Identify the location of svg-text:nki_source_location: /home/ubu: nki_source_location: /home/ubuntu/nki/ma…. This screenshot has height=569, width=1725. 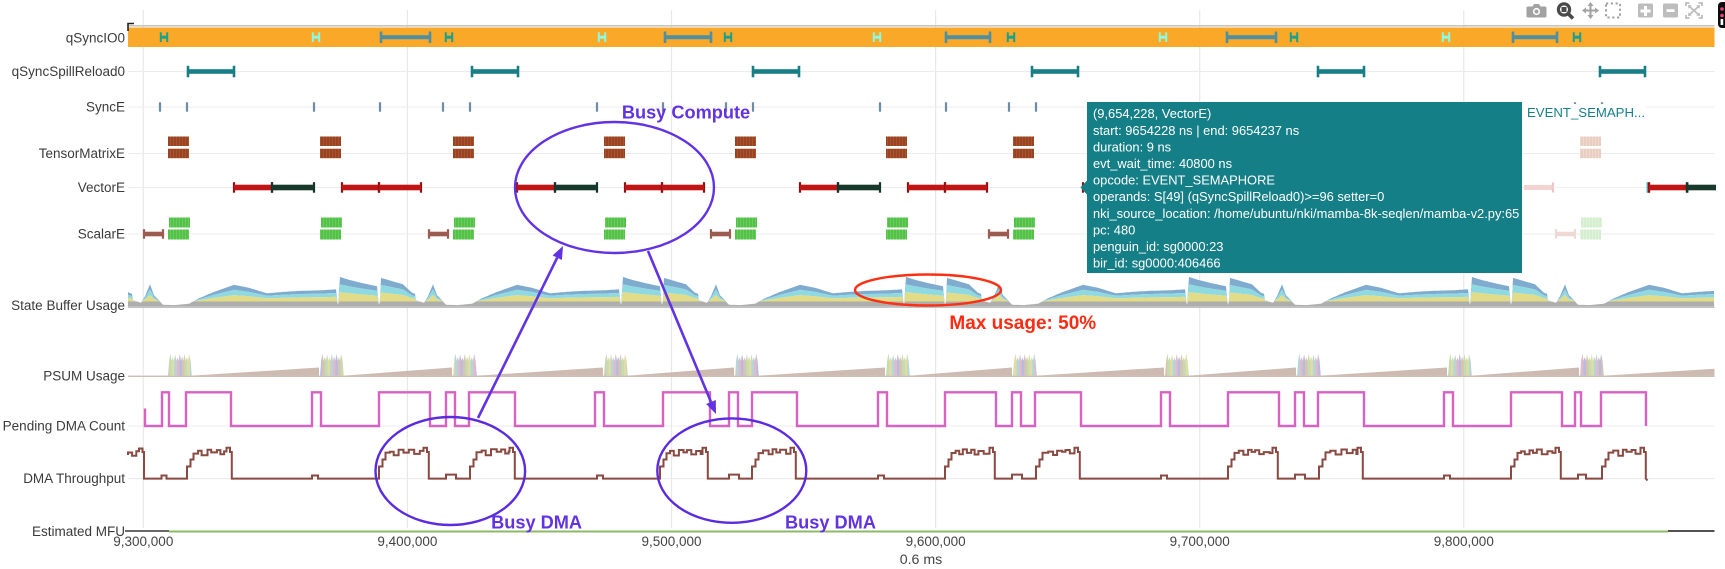
(1306, 213).